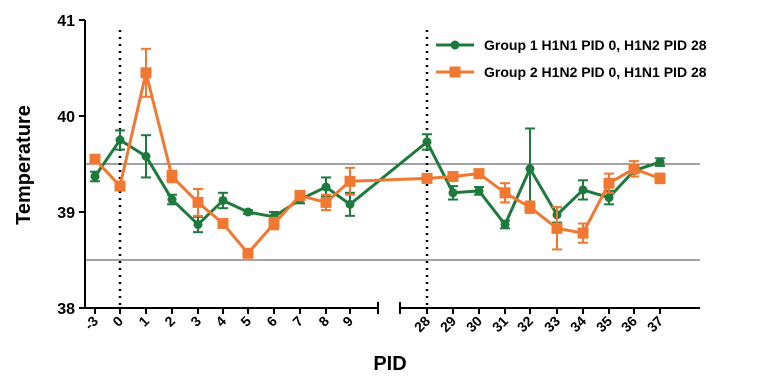  Describe the element at coordinates (66, 21) in the screenshot. I see `y-tick-label: 41` at that location.